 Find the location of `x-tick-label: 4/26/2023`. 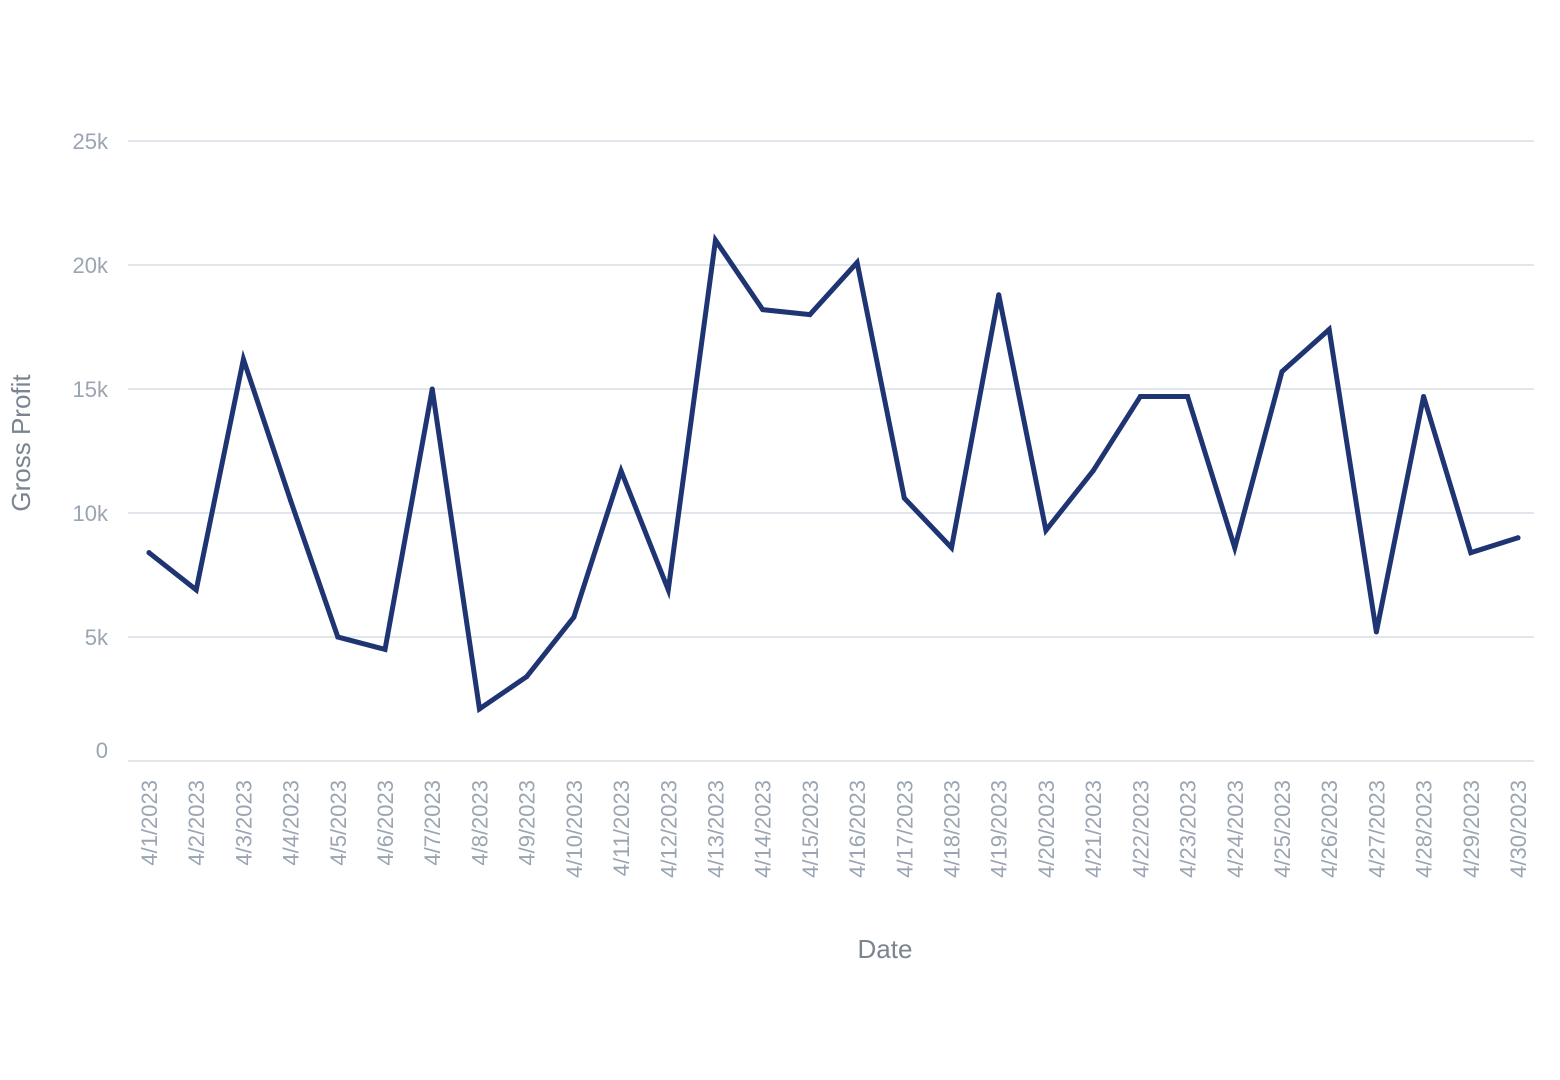

x-tick-label: 4/26/2023 is located at coordinates (1329, 829).